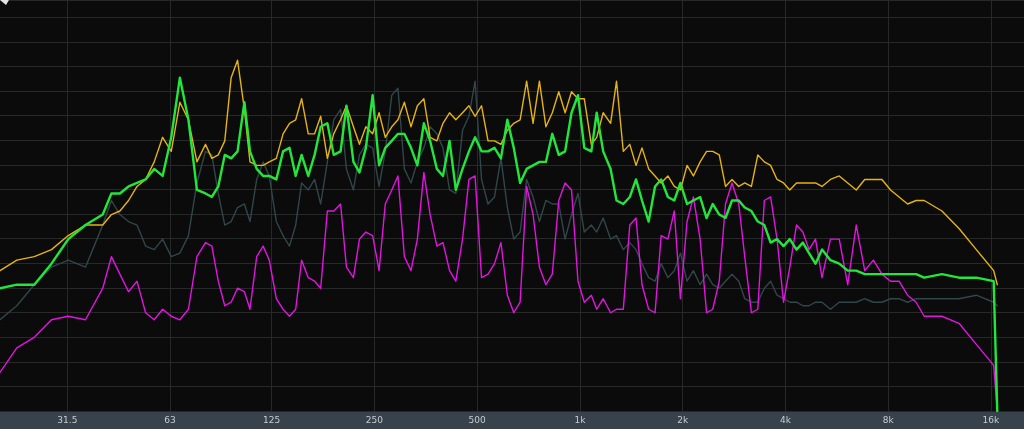 Image resolution: width=1024 pixels, height=429 pixels. What do you see at coordinates (580, 419) in the screenshot?
I see `x-tick-label: 1k` at bounding box center [580, 419].